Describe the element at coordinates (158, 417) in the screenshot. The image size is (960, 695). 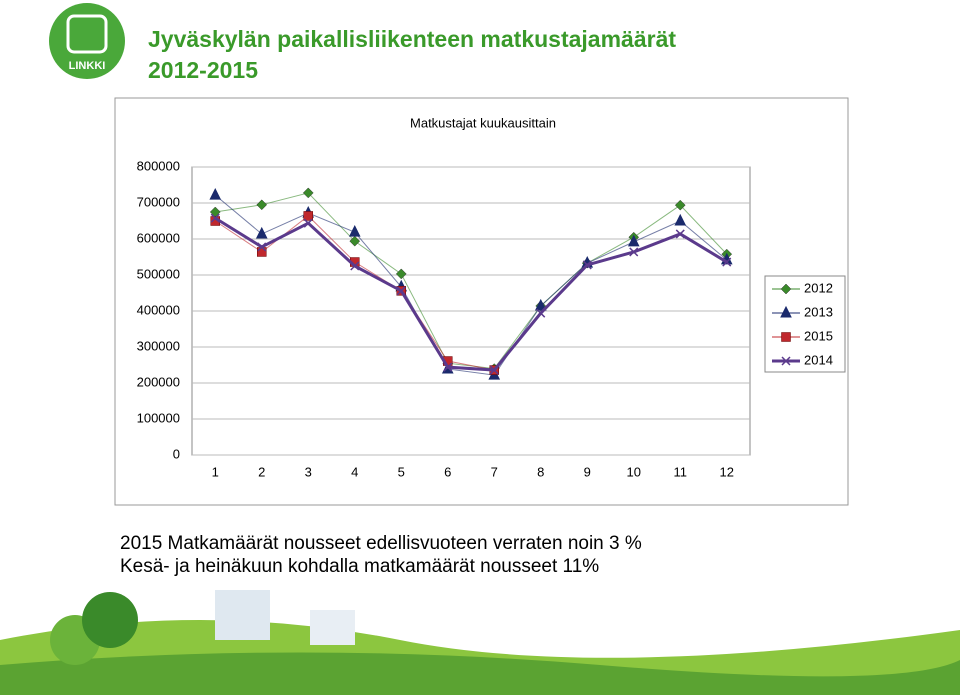
I see `y-tick-label: 100000` at that location.